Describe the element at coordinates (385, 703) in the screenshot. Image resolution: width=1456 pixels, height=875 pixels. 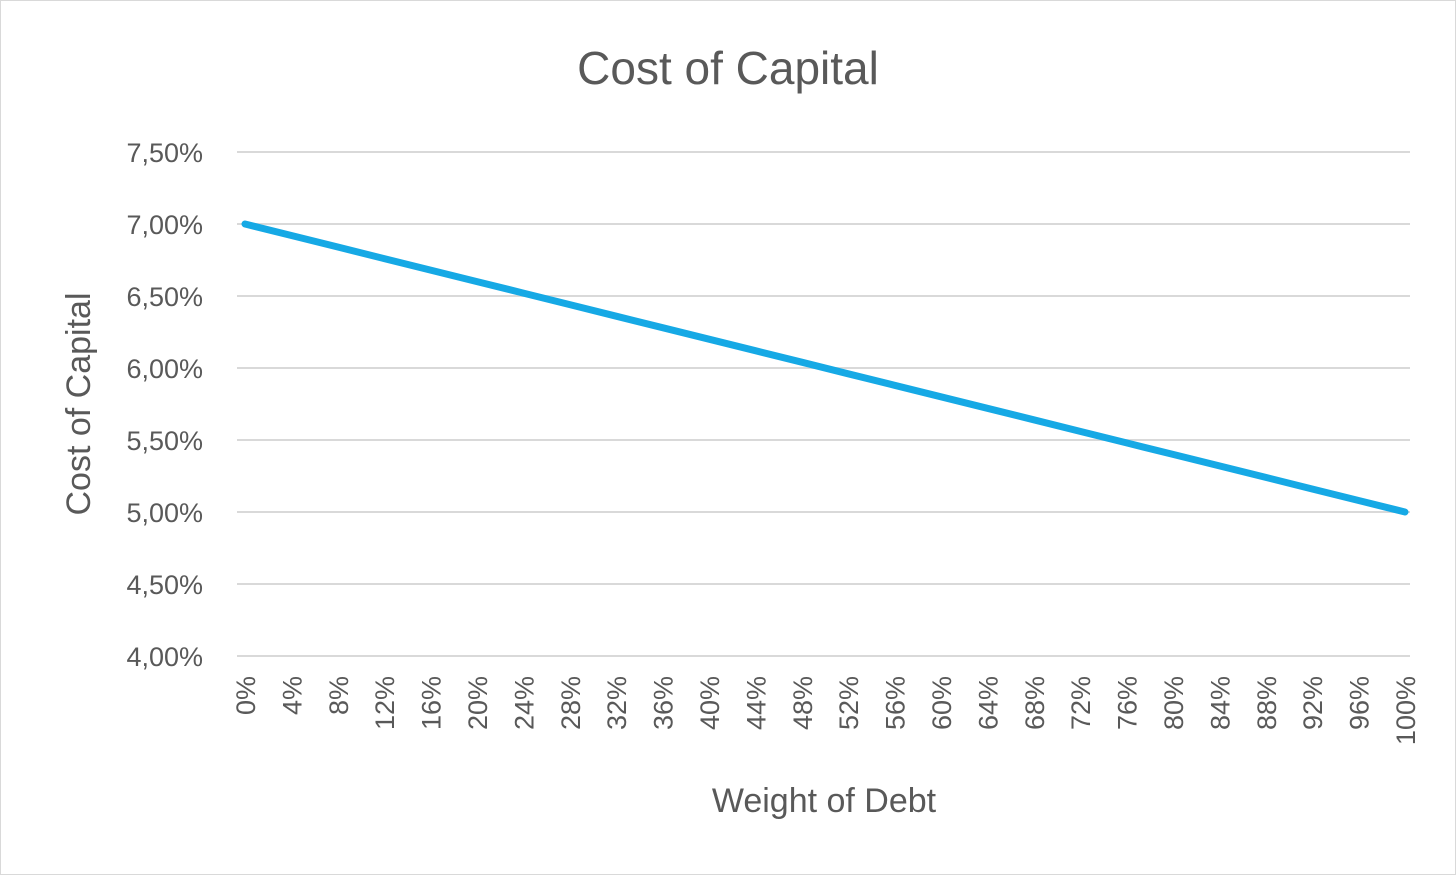
I see `x-tick-label: 12%` at that location.